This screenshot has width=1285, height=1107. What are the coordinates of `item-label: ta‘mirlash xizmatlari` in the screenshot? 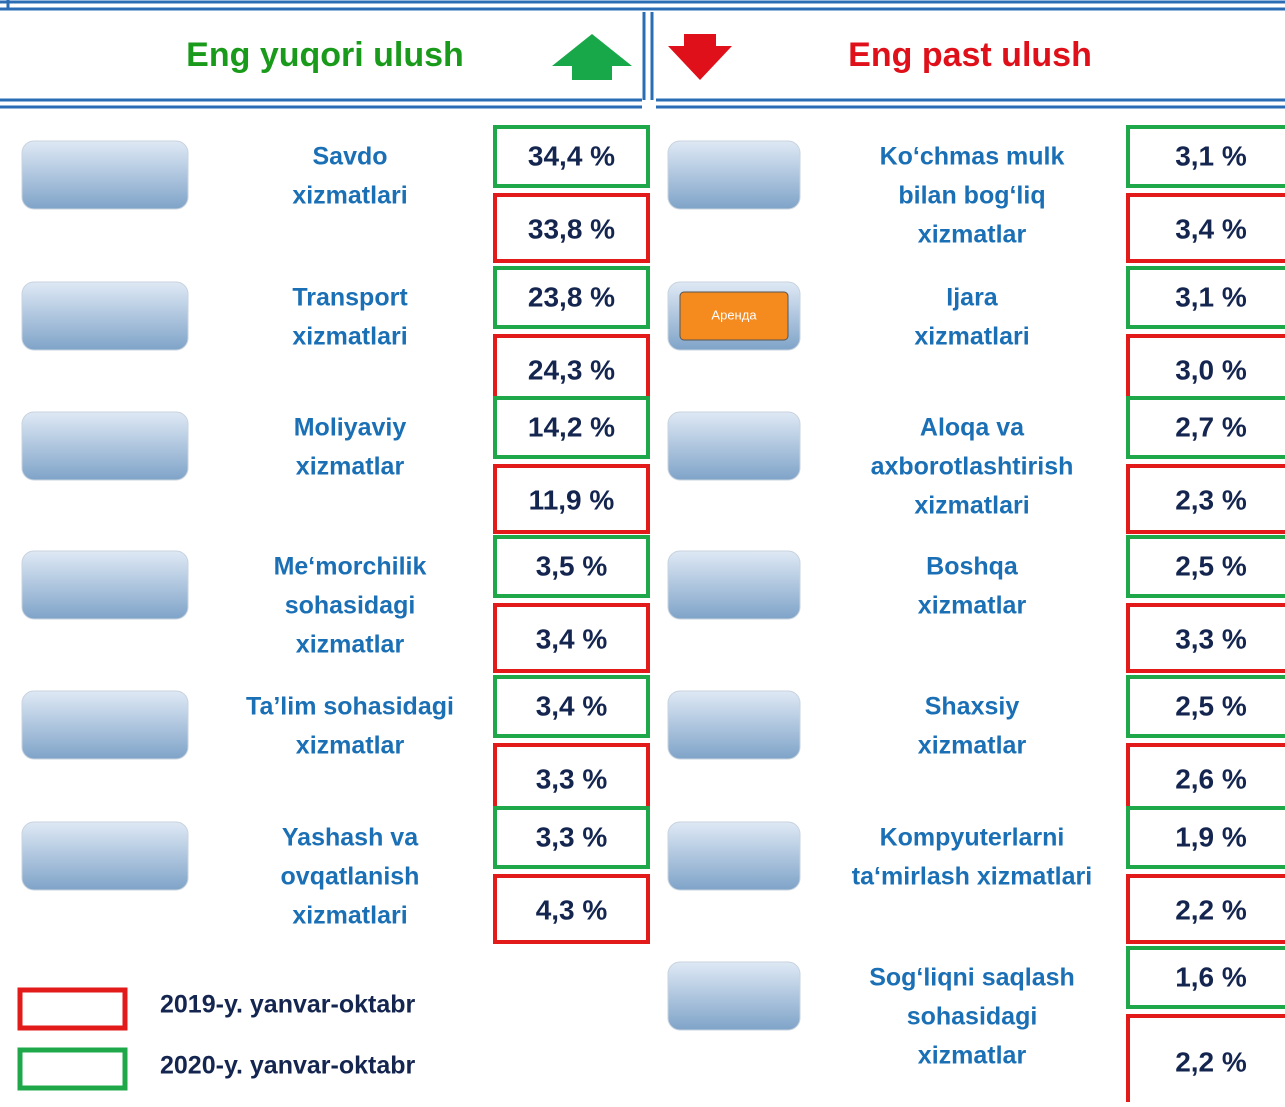 It's located at (972, 877).